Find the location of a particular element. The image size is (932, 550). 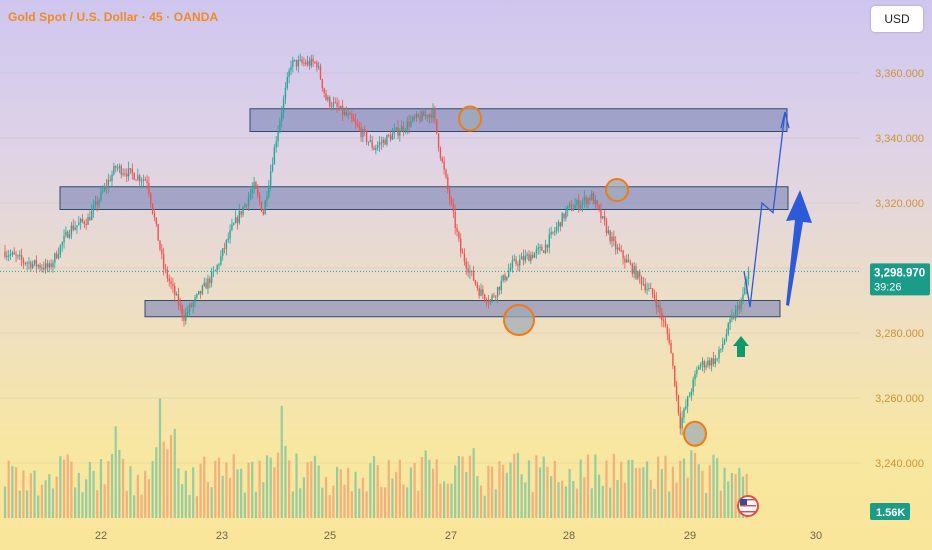

currency-button: USD is located at coordinates (897, 19).